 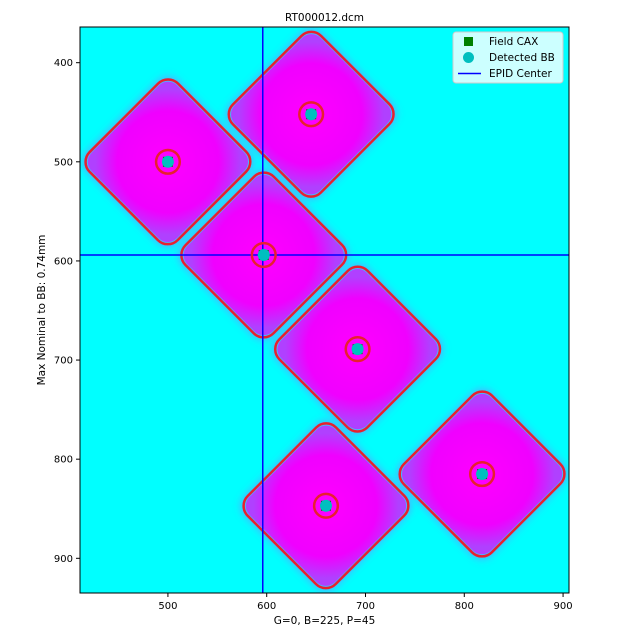 What do you see at coordinates (63, 261) in the screenshot?
I see `y-tick-label: 600` at bounding box center [63, 261].